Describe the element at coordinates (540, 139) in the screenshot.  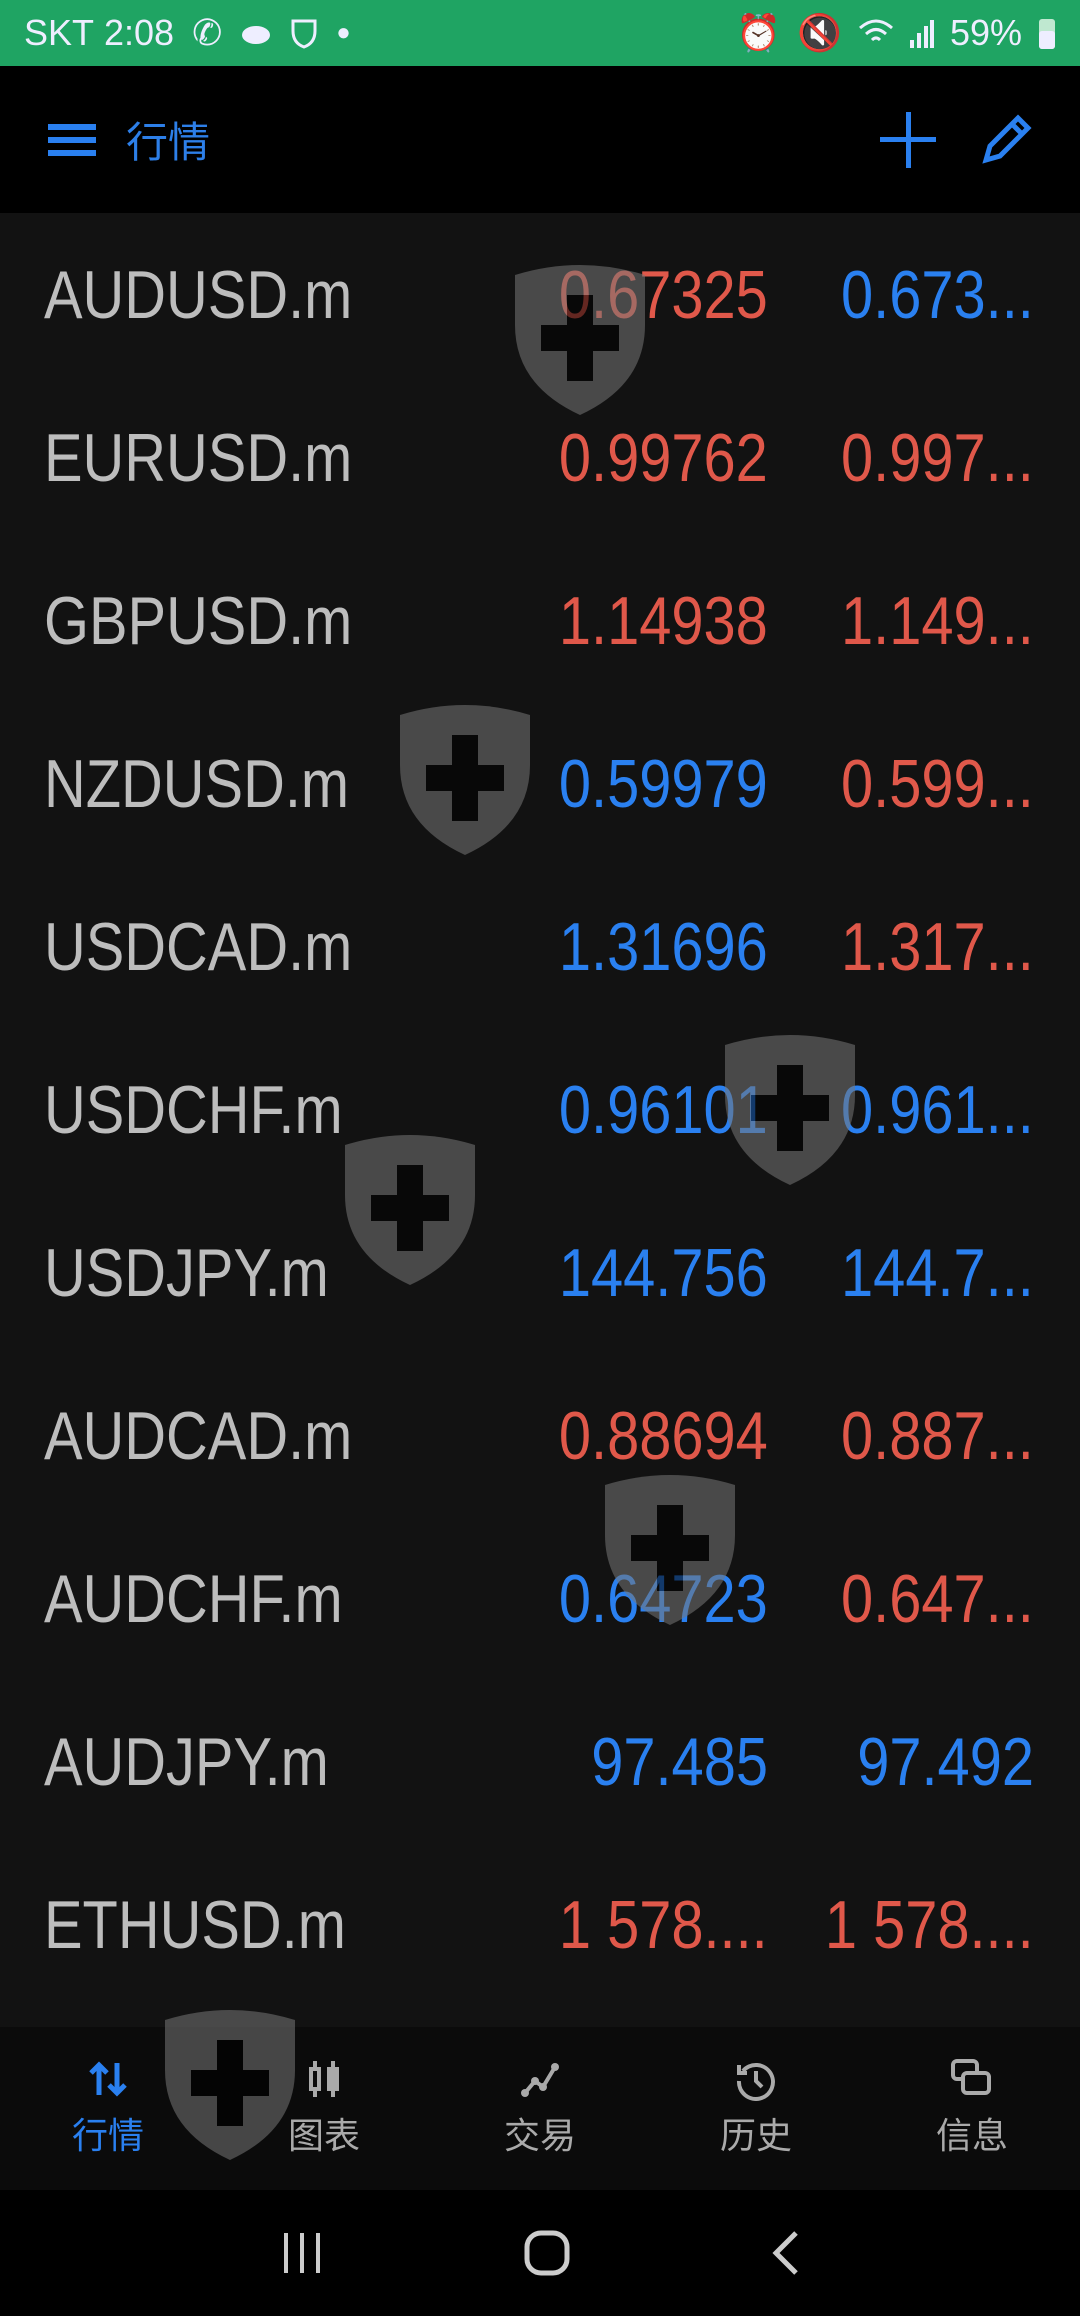
I see `top-app-bar: 行情` at that location.